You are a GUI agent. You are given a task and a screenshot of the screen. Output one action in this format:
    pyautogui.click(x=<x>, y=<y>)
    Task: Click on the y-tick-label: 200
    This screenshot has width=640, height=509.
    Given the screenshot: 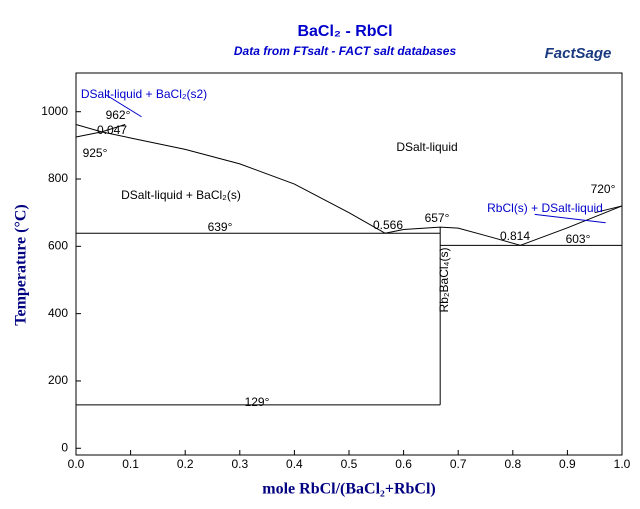 What is the action you would take?
    pyautogui.click(x=58, y=380)
    